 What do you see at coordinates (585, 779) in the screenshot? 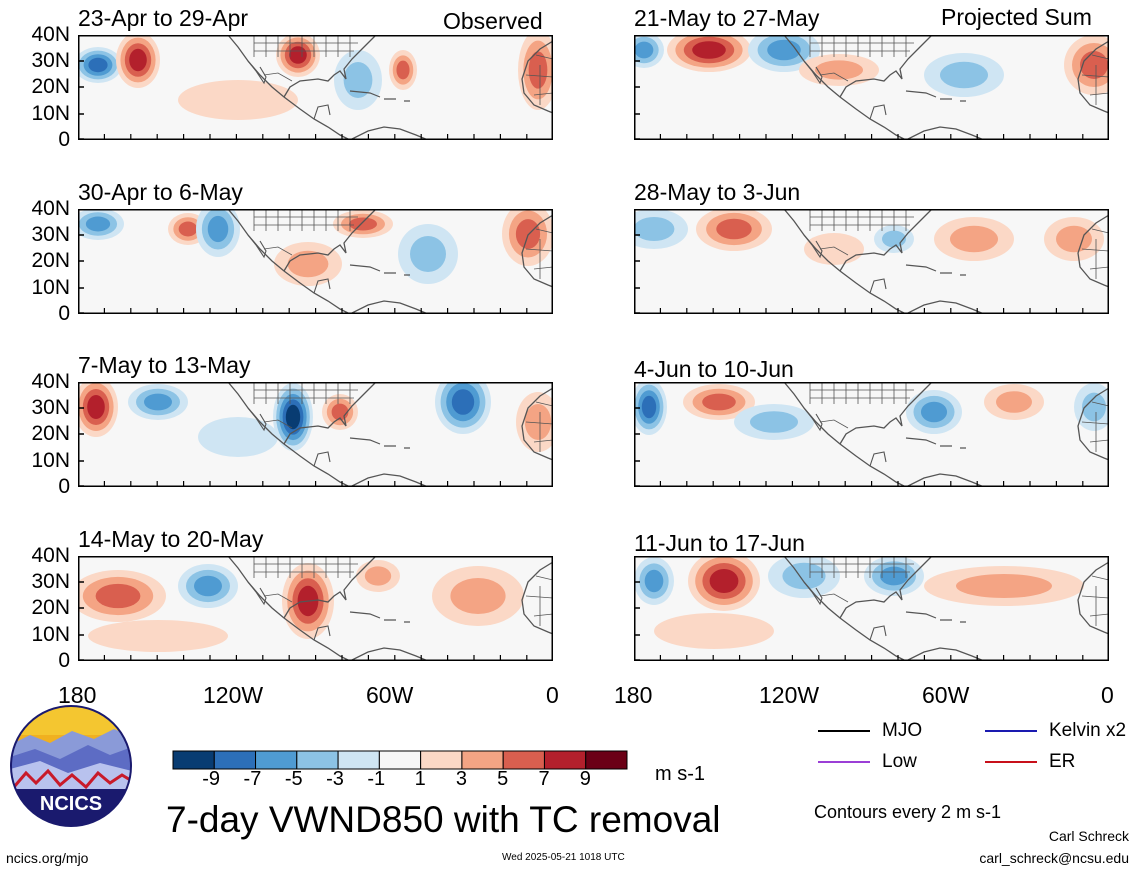
I see `colorbar-label: 9` at bounding box center [585, 779].